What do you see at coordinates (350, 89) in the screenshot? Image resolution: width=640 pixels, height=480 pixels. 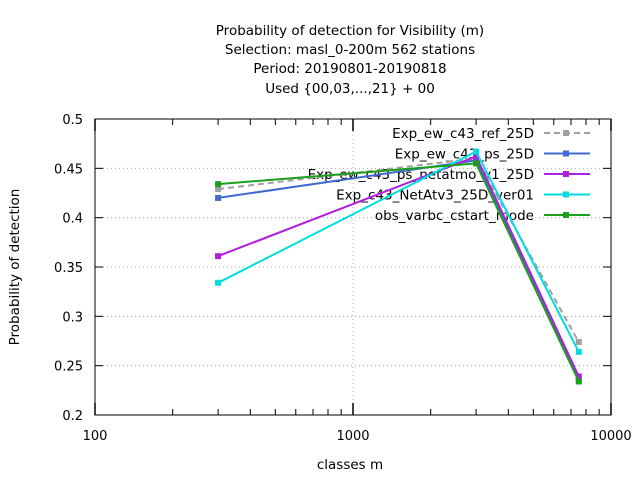 I see `chart-title-line-4: Used {00,03,...,21} + 00` at bounding box center [350, 89].